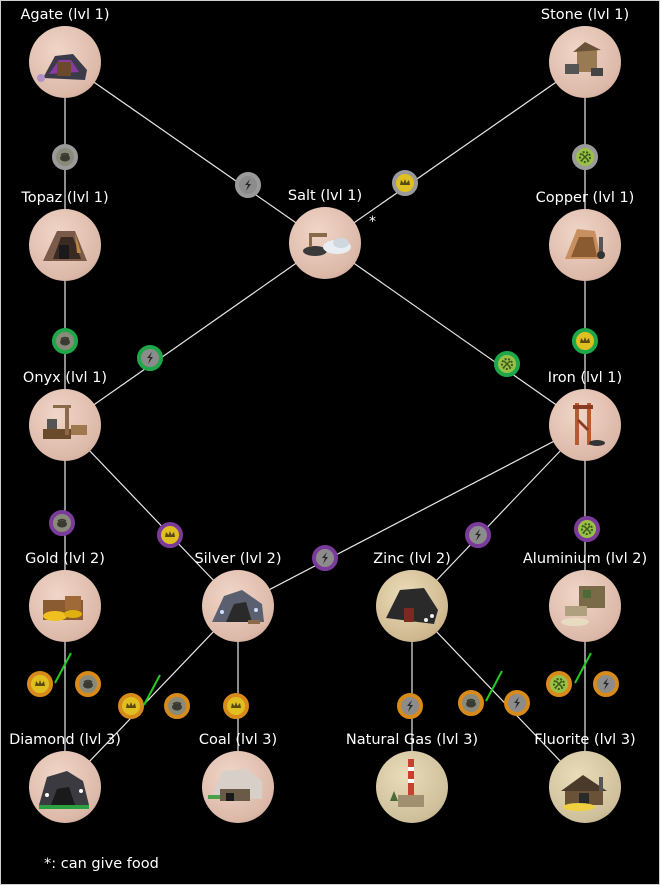  Describe the element at coordinates (151, 696) in the screenshot. I see `edge-silver-diamond` at that location.